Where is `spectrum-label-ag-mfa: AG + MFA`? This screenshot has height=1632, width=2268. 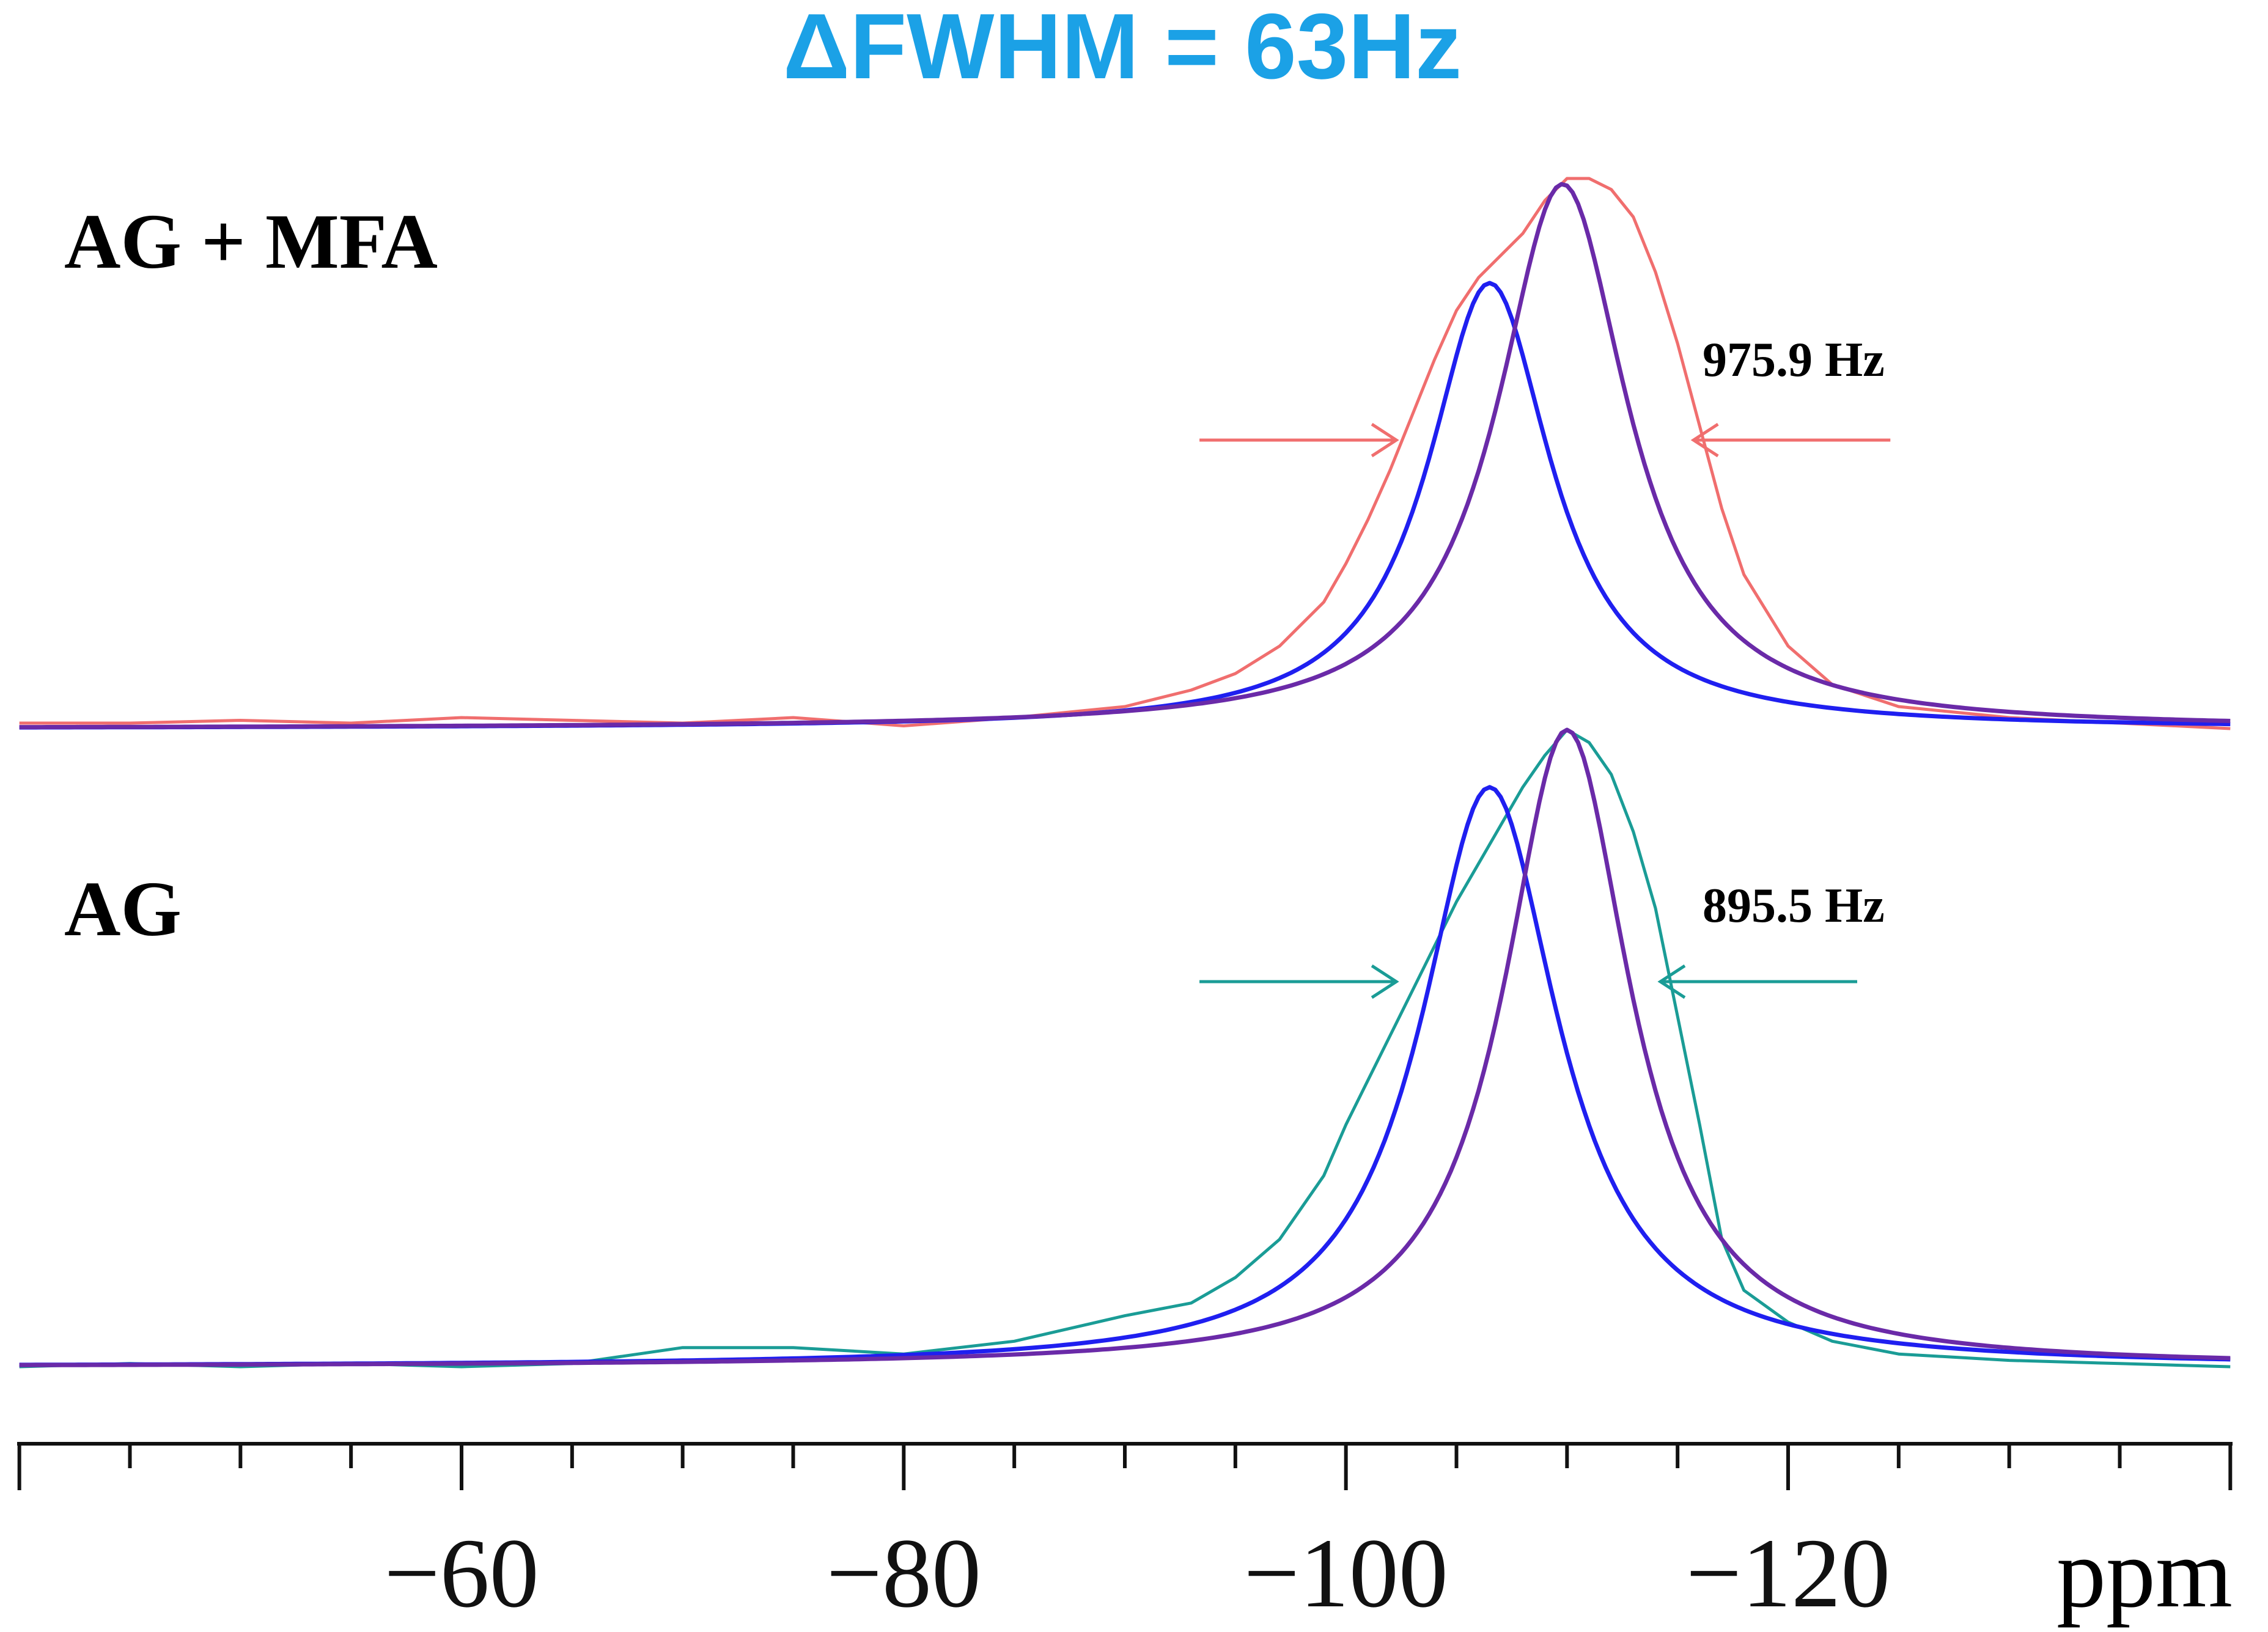 spectrum-label-ag-mfa: AG + MFA is located at coordinates (251, 241).